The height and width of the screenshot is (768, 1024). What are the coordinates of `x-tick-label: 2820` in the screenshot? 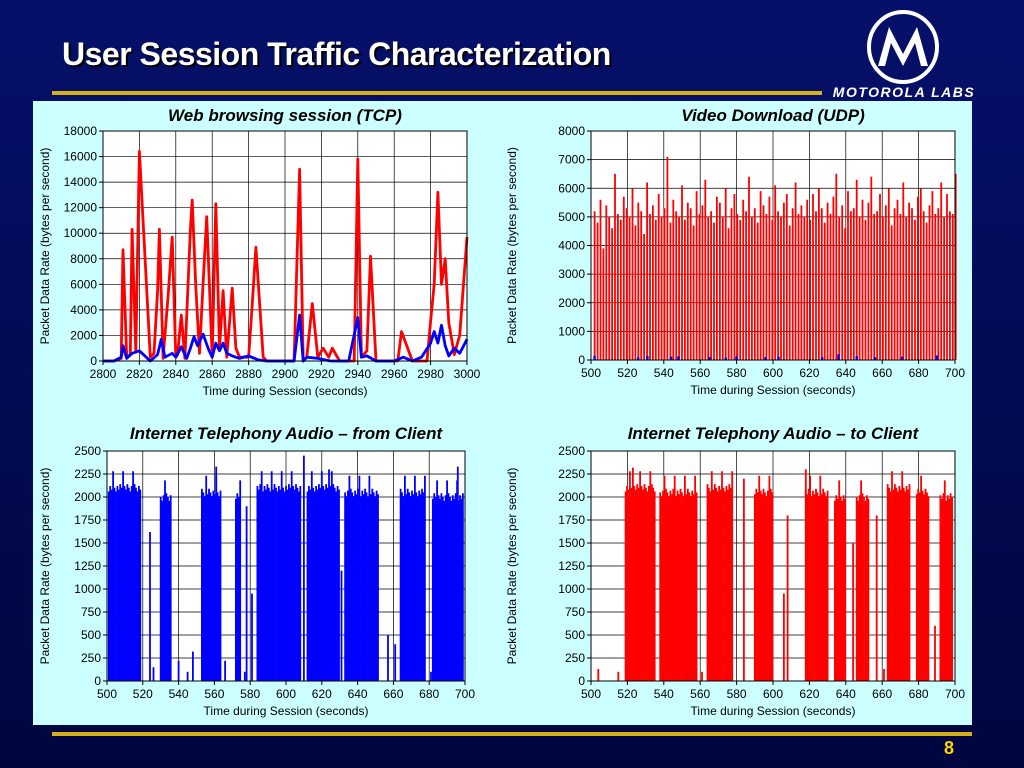 It's located at (139, 374).